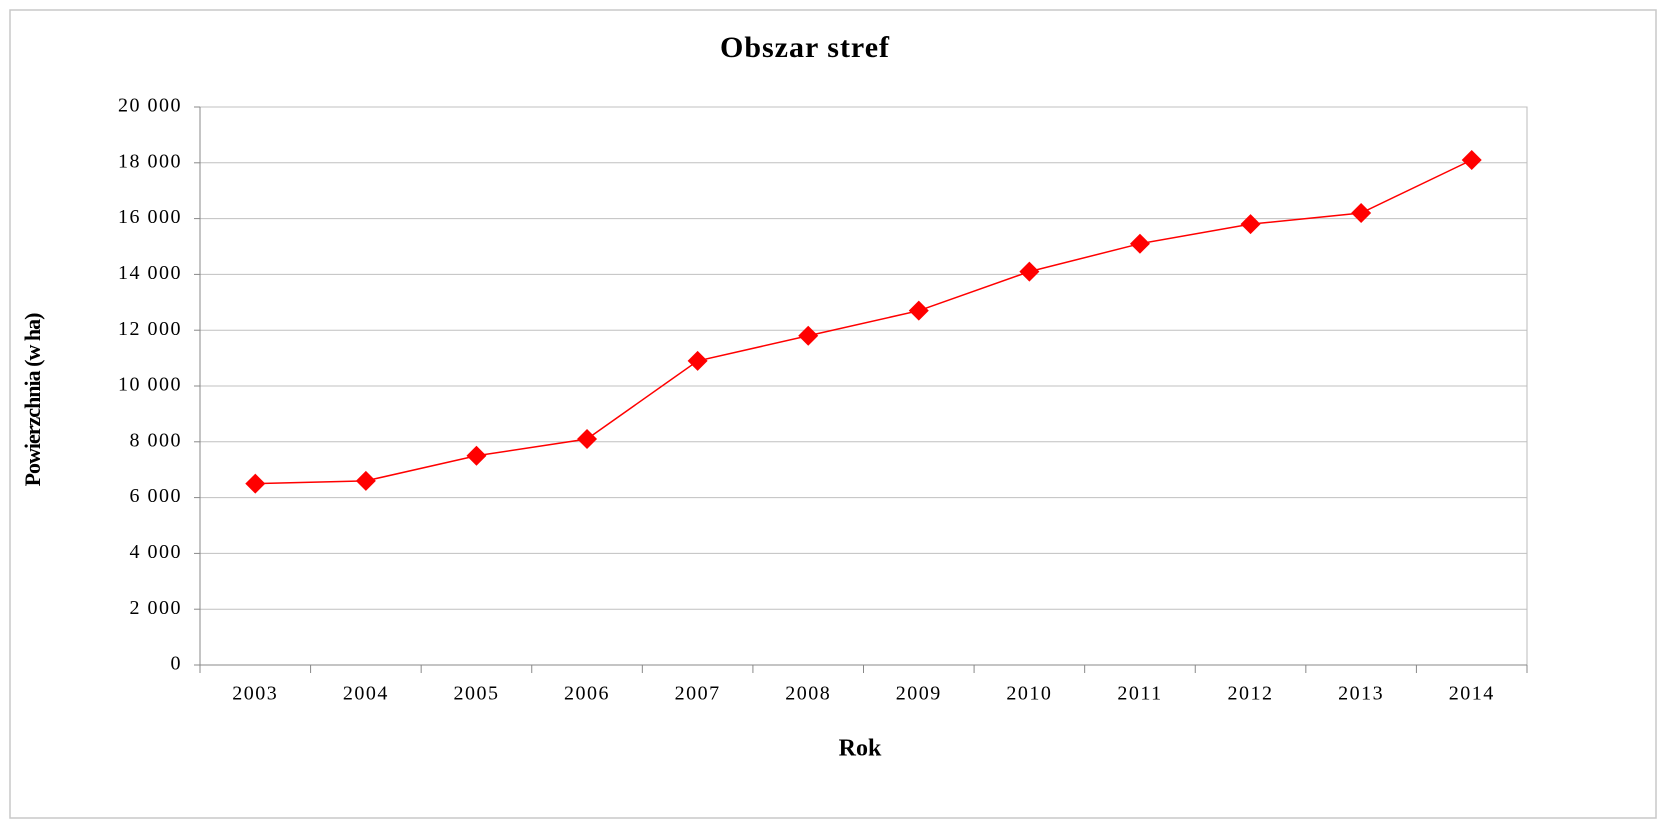  I want to click on x-tick-label: 2013, so click(1361, 694).